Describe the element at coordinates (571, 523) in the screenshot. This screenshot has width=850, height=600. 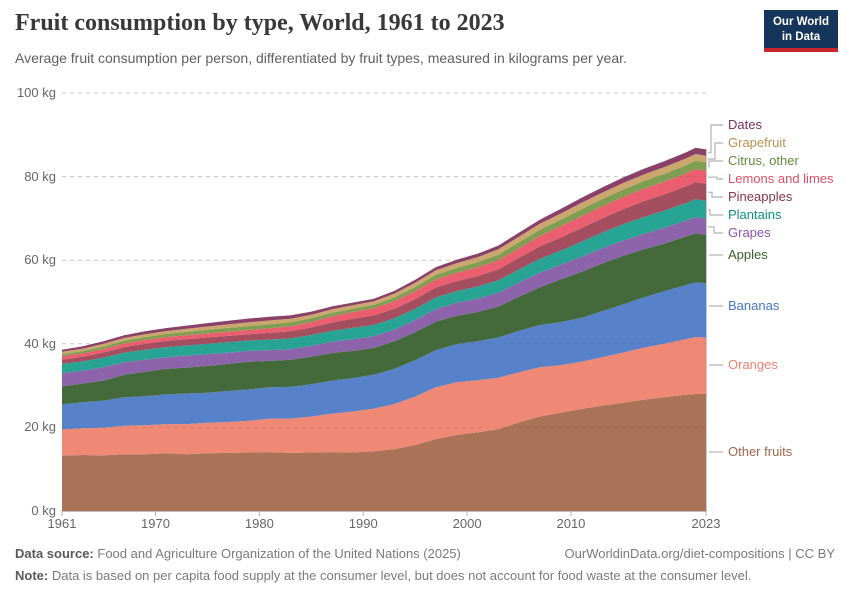
I see `x-axis-label-2010: 2010` at that location.